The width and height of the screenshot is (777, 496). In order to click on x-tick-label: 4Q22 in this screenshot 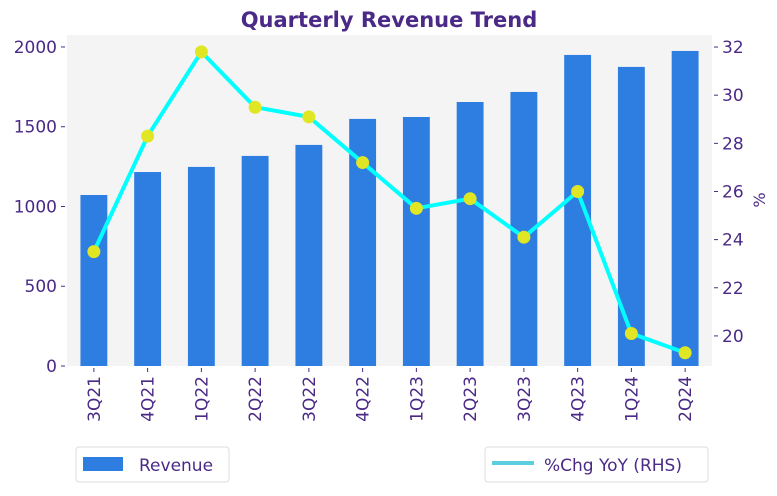, I will do `click(364, 399)`.